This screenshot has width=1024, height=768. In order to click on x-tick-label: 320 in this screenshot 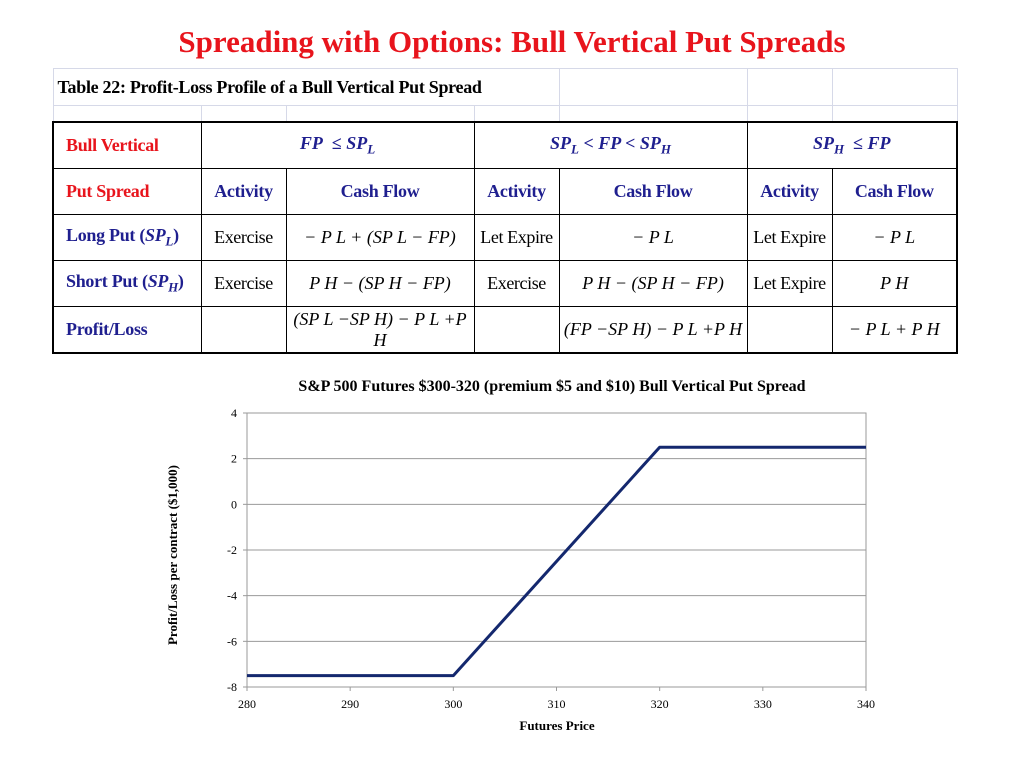, I will do `click(660, 704)`.